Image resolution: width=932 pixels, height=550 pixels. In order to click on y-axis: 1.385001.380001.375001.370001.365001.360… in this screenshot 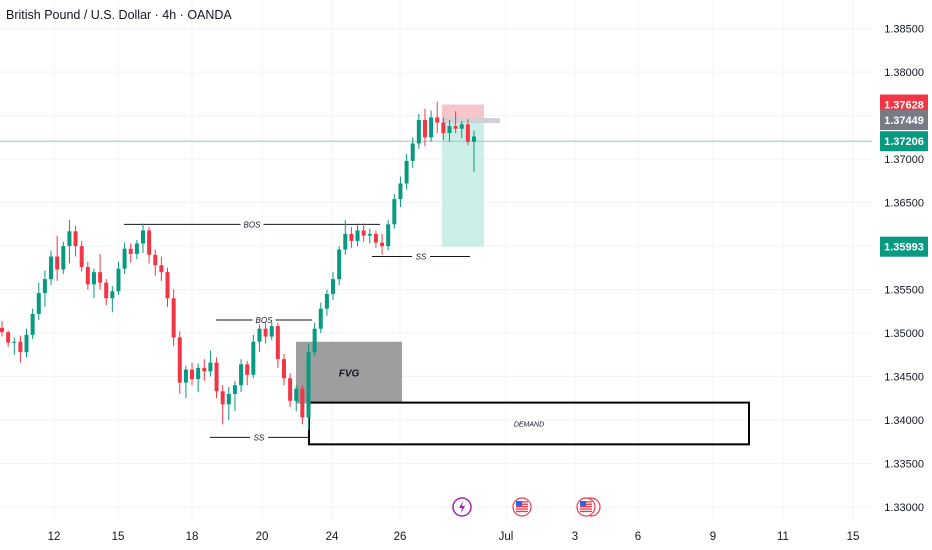, I will do `click(904, 269)`.